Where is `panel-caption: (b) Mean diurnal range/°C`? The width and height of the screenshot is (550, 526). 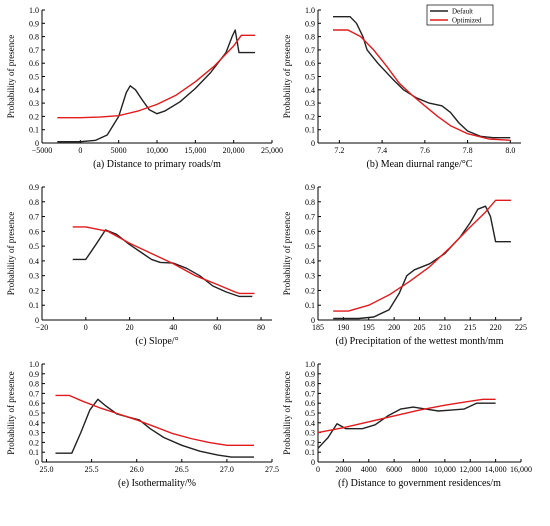 panel-caption: (b) Mean diurnal range/°C is located at coordinates (420, 164).